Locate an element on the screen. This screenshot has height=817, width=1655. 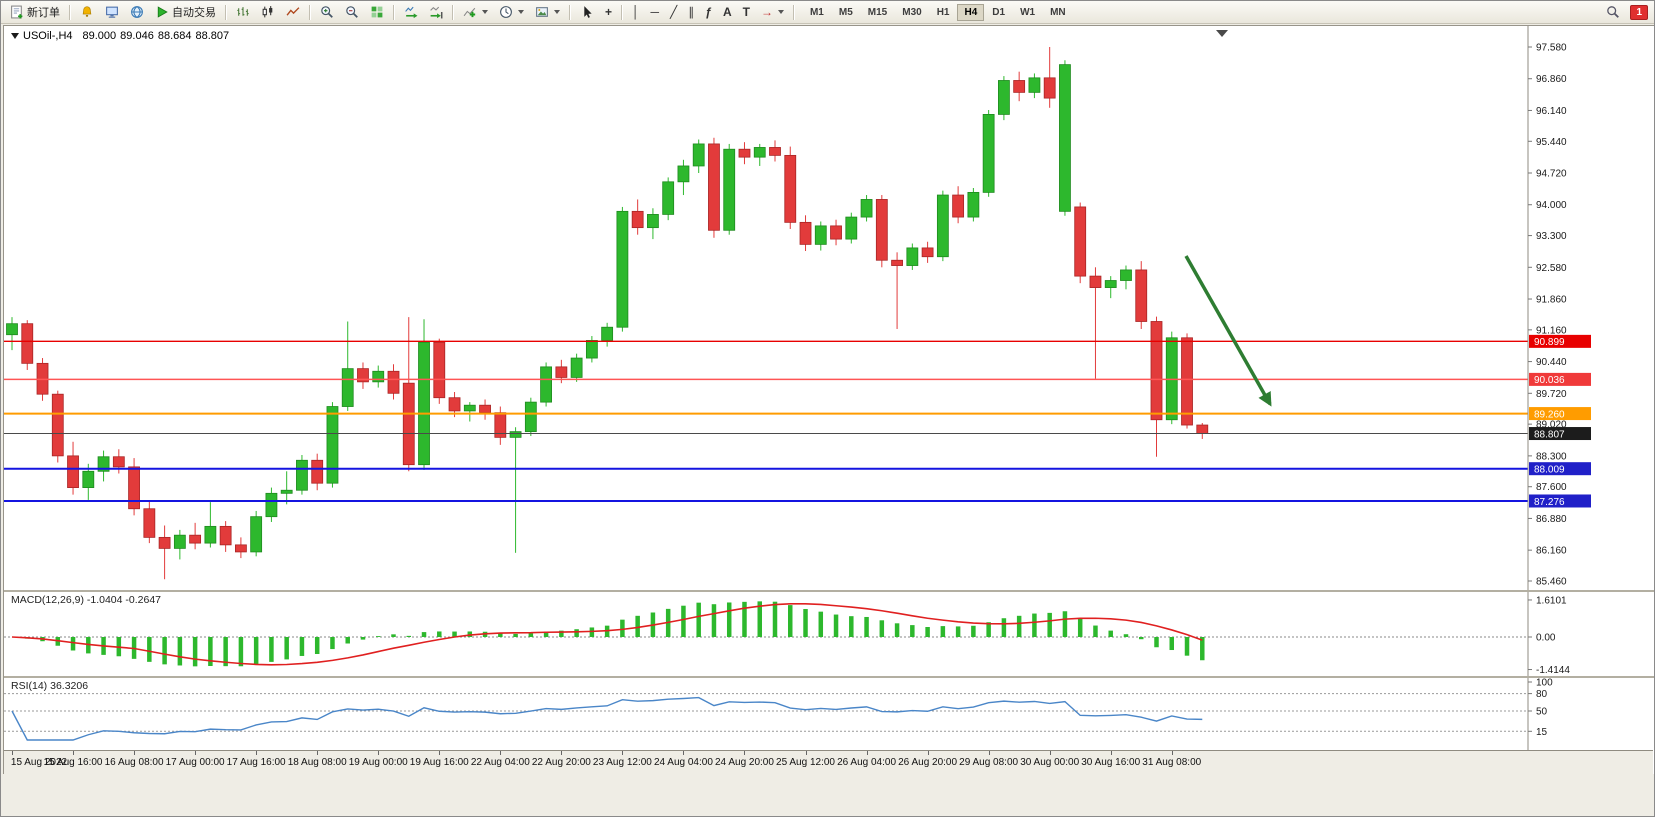
text-icon: A is located at coordinates (727, 12).